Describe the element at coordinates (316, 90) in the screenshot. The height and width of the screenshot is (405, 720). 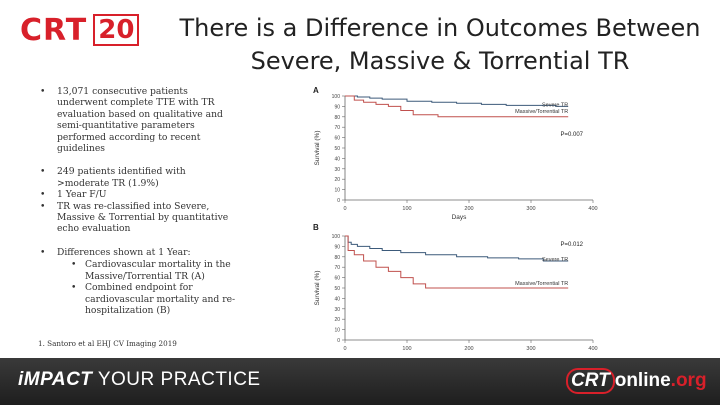
I see `panel-label: A` at that location.